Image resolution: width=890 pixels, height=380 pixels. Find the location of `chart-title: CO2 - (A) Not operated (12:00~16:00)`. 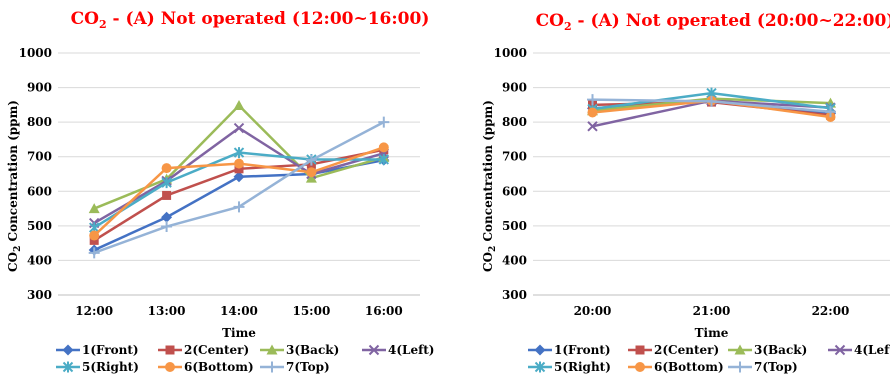

chart-title: CO2 - (A) Not operated (12:00~16:00) is located at coordinates (250, 20).